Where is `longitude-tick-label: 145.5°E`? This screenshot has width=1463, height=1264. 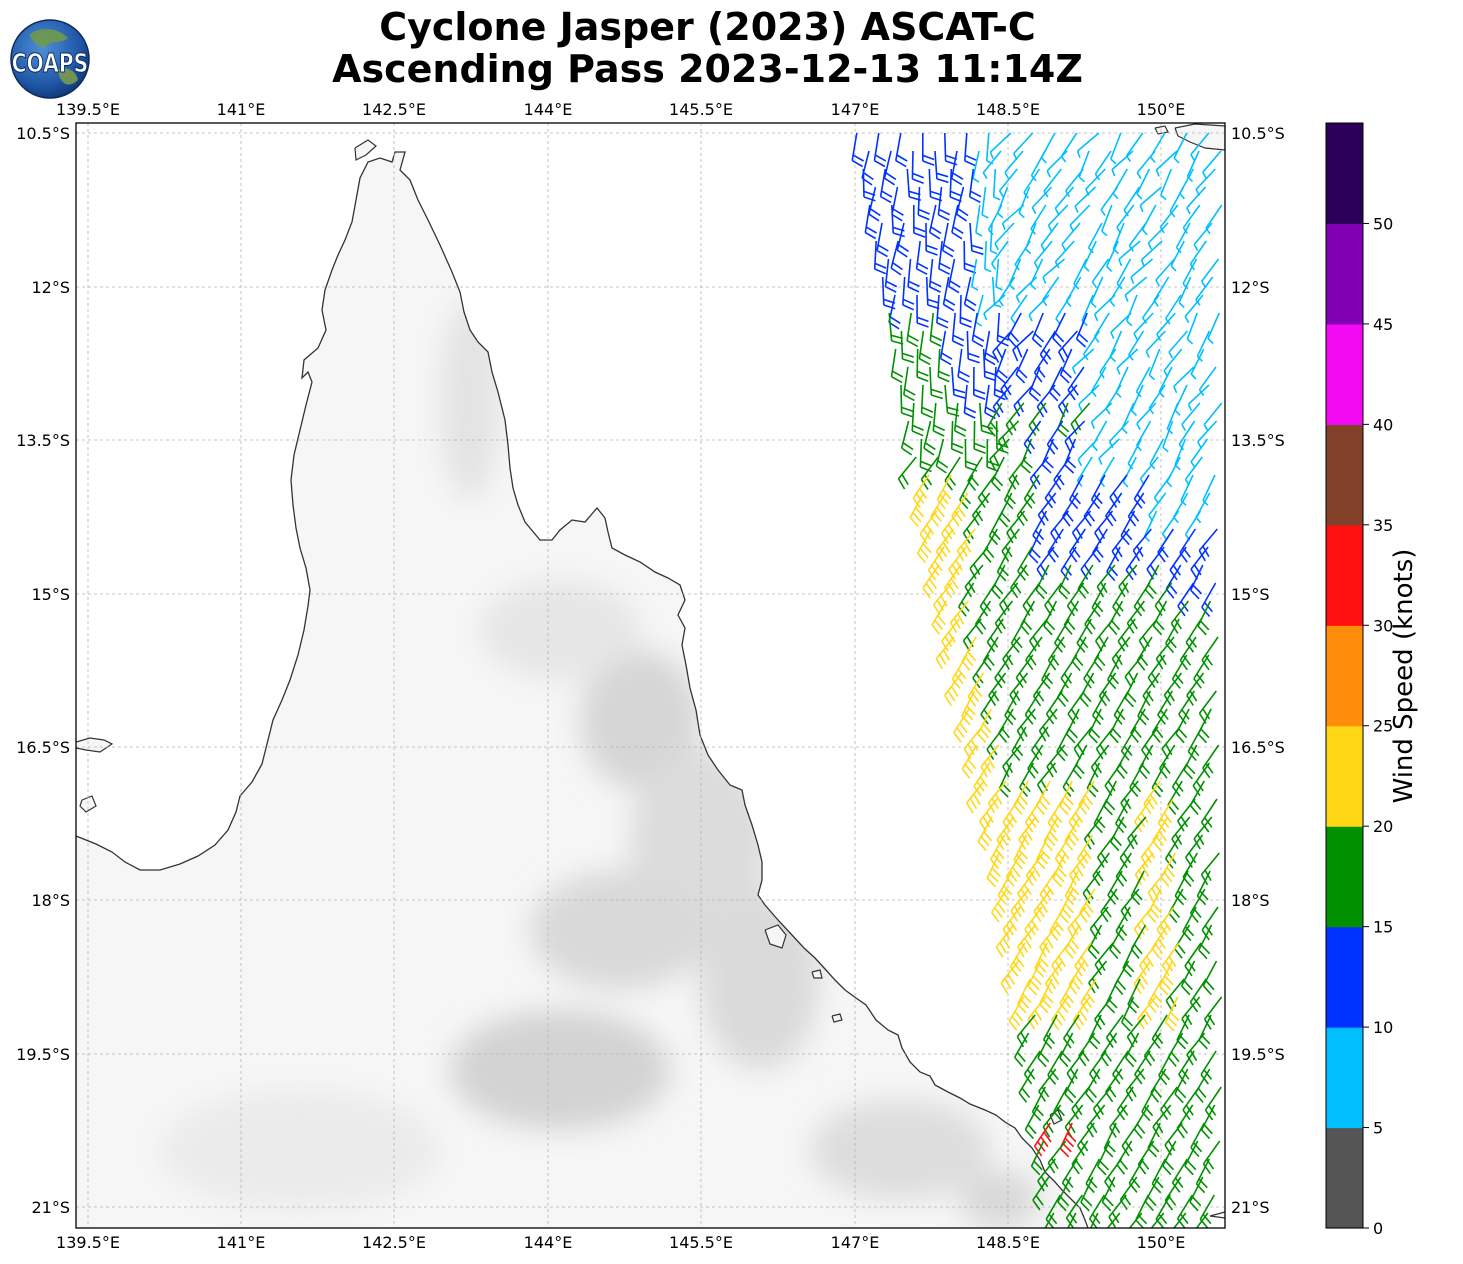
longitude-tick-label: 145.5°E is located at coordinates (701, 1242).